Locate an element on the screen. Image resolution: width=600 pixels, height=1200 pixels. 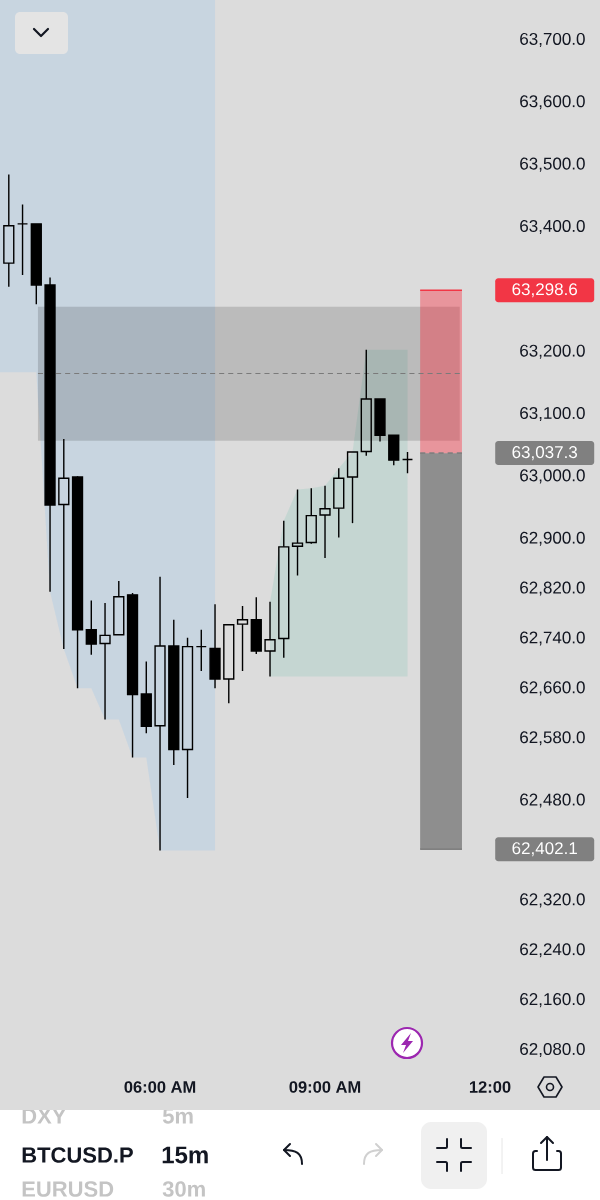
ref-line-label: 63,037.3 is located at coordinates (545, 453).